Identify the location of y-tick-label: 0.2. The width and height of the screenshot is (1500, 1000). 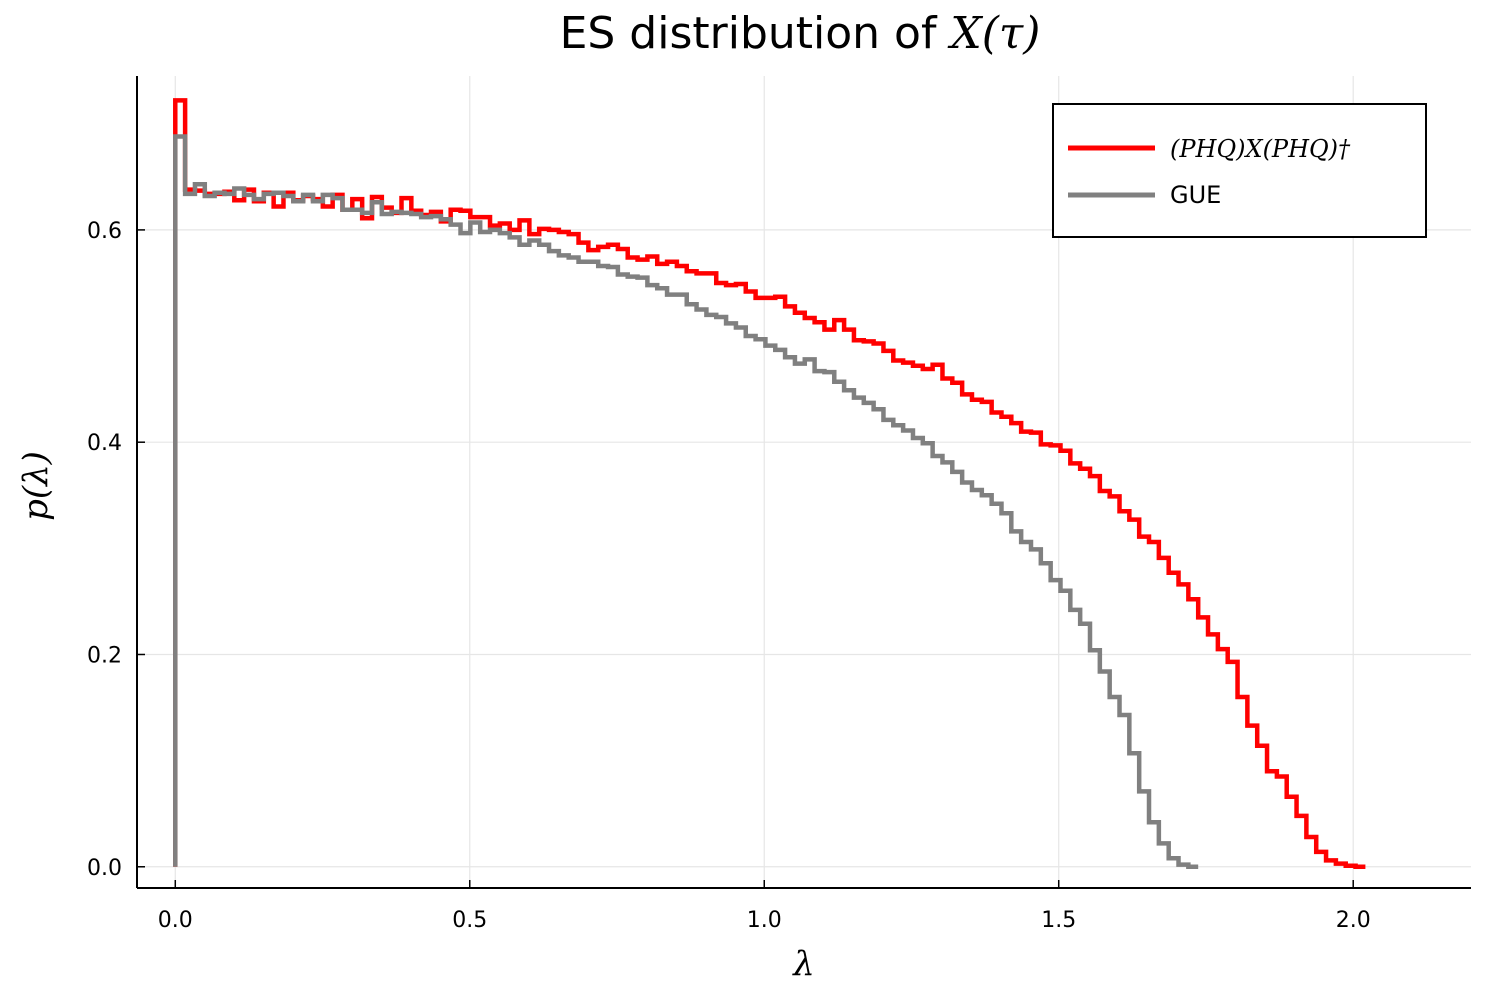
(104, 655).